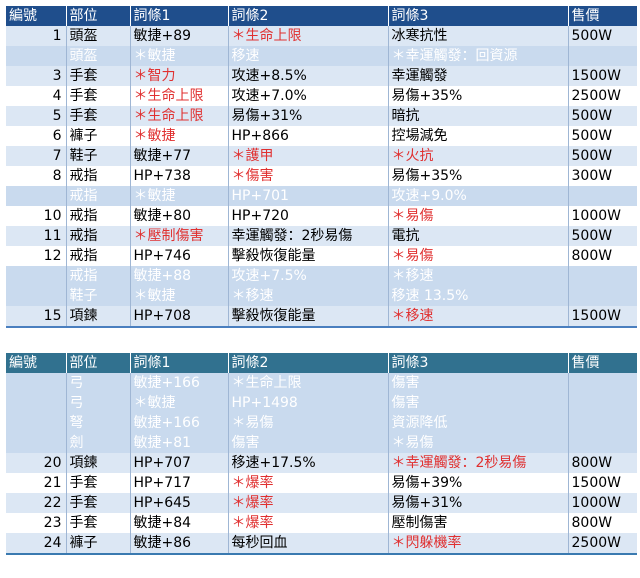 The height and width of the screenshot is (578, 640). Describe the element at coordinates (477, 116) in the screenshot. I see `affix-3: 暗抗` at that location.